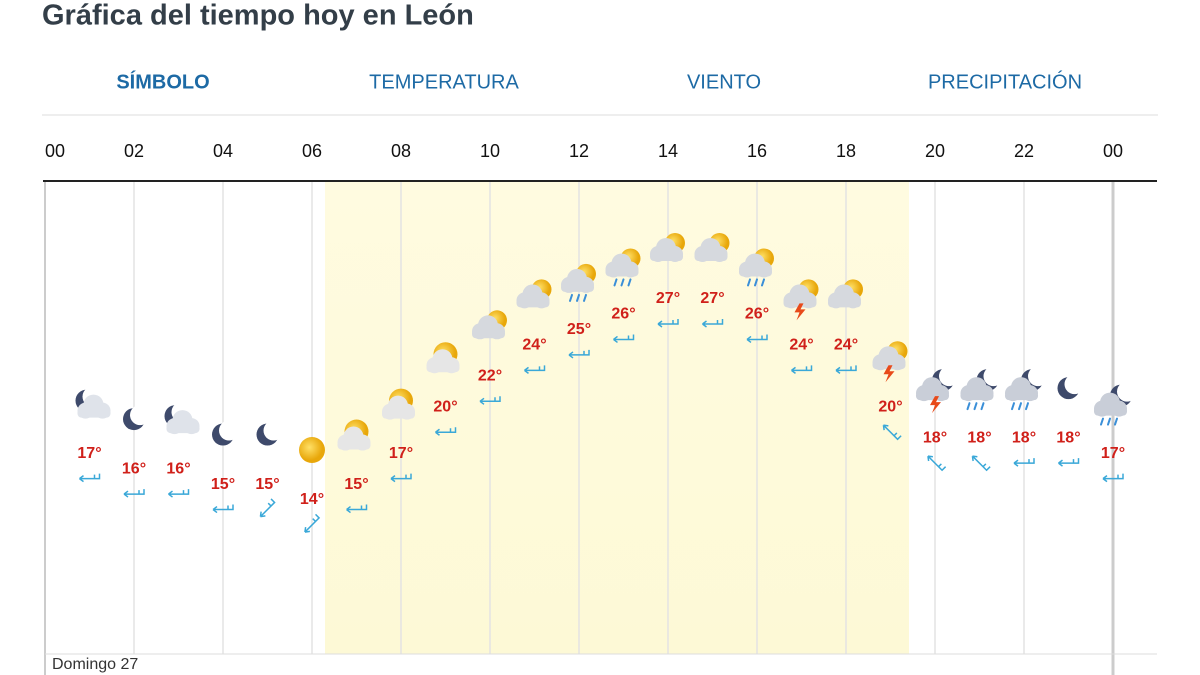  I want to click on x-tick-label: 20, so click(935, 151).